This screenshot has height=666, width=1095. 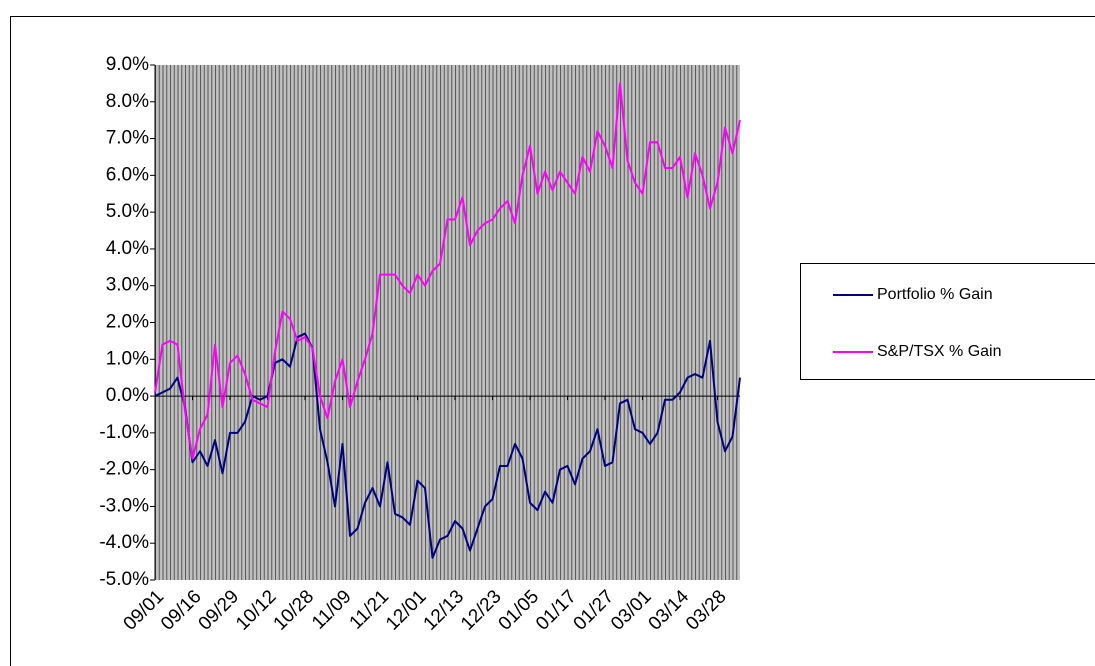 I want to click on y-tick-label: 7.0%, so click(x=127, y=138).